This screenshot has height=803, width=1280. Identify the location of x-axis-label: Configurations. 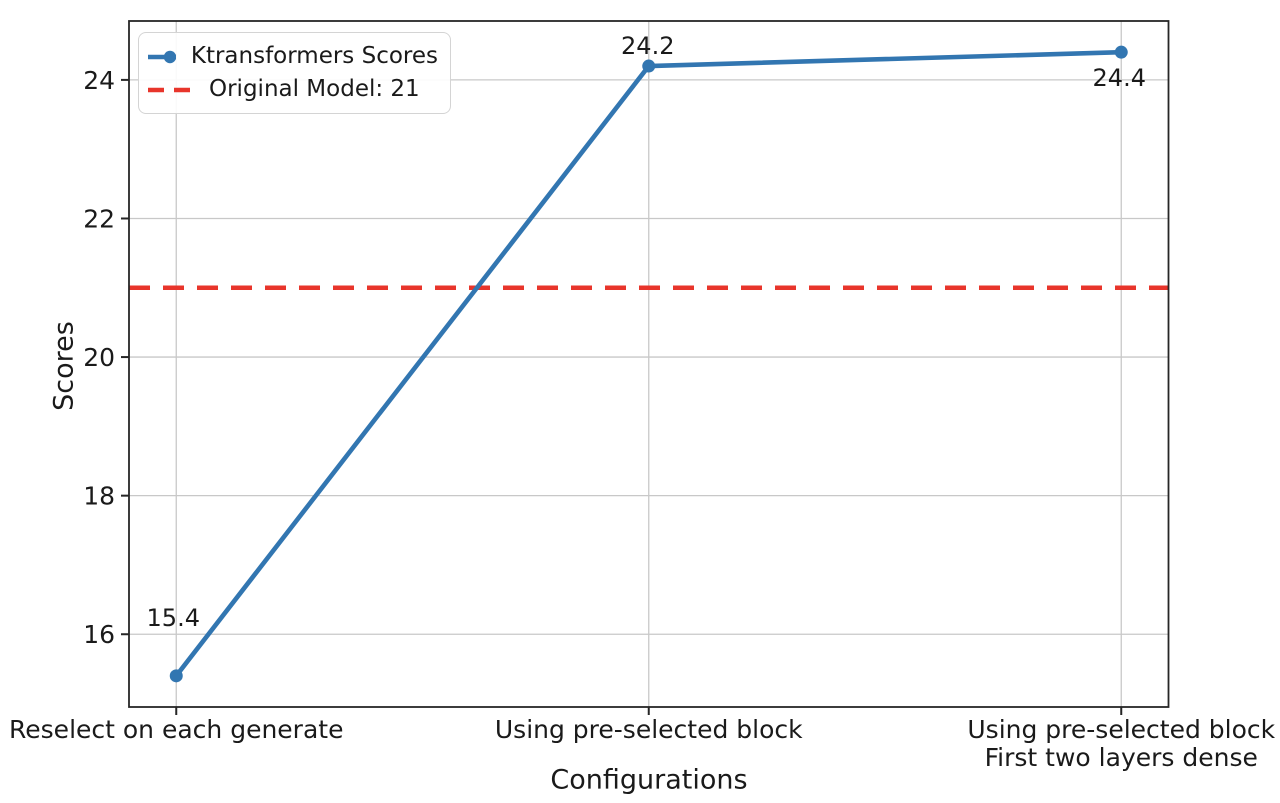
(649, 780).